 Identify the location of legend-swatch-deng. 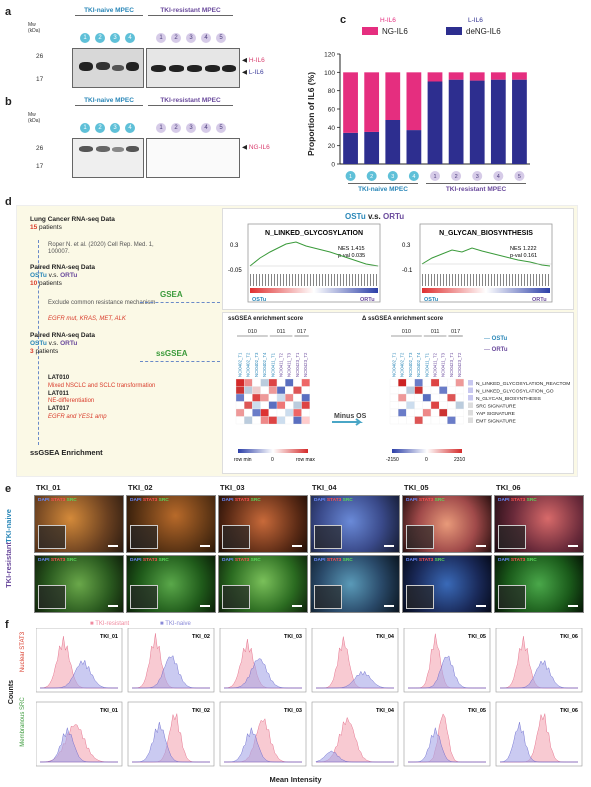
(454, 31).